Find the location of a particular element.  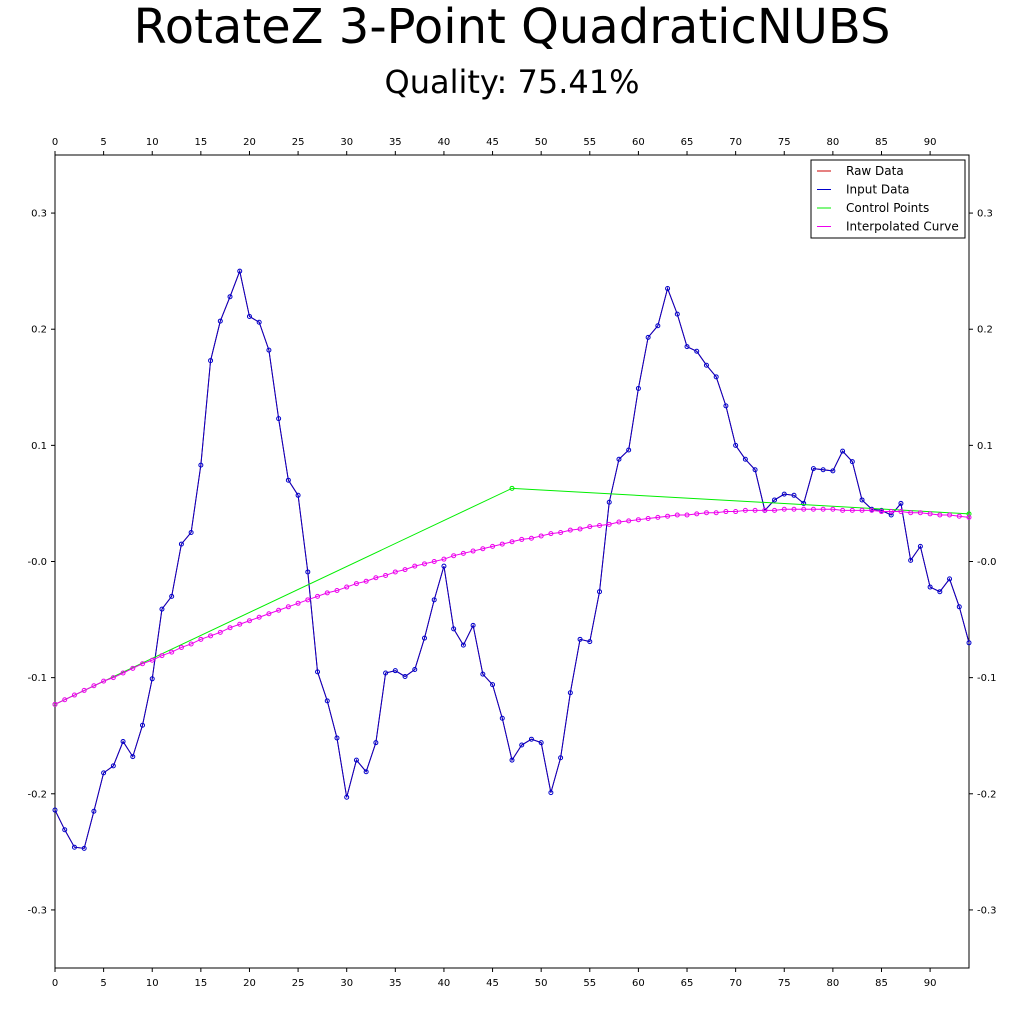

x-tick-label-top: 5 is located at coordinates (103, 142).